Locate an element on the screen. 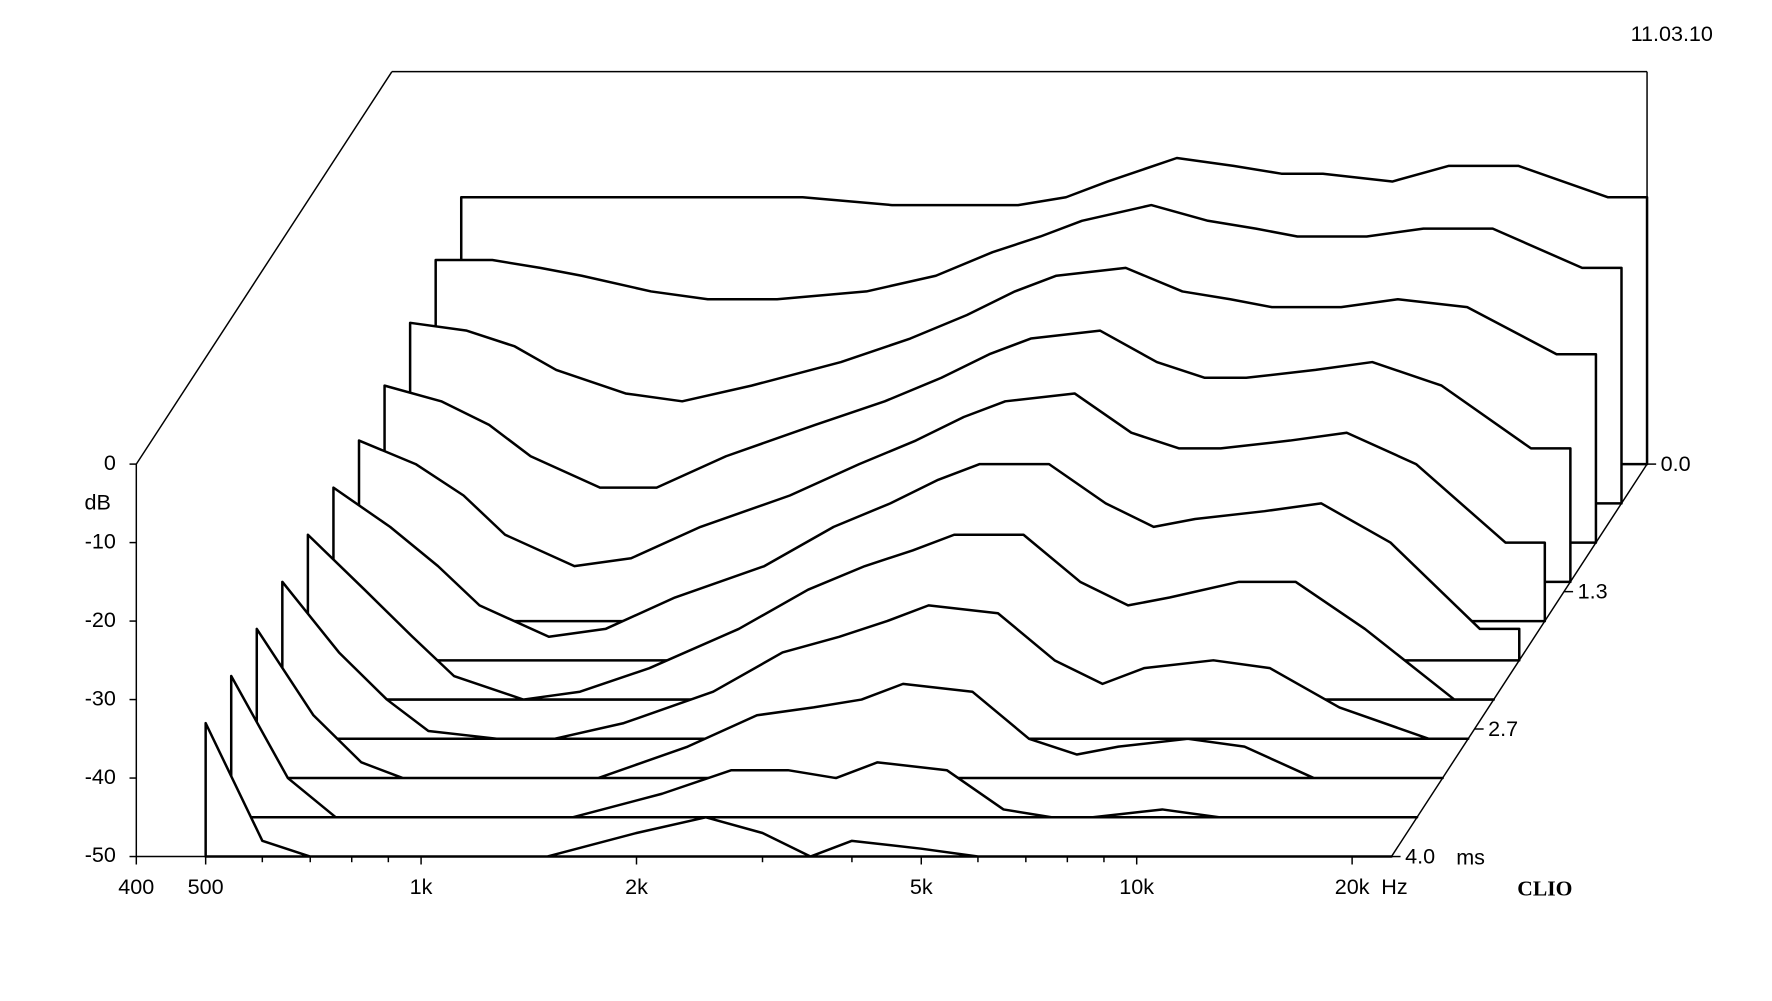  y-tick-label: -40 is located at coordinates (100, 776).